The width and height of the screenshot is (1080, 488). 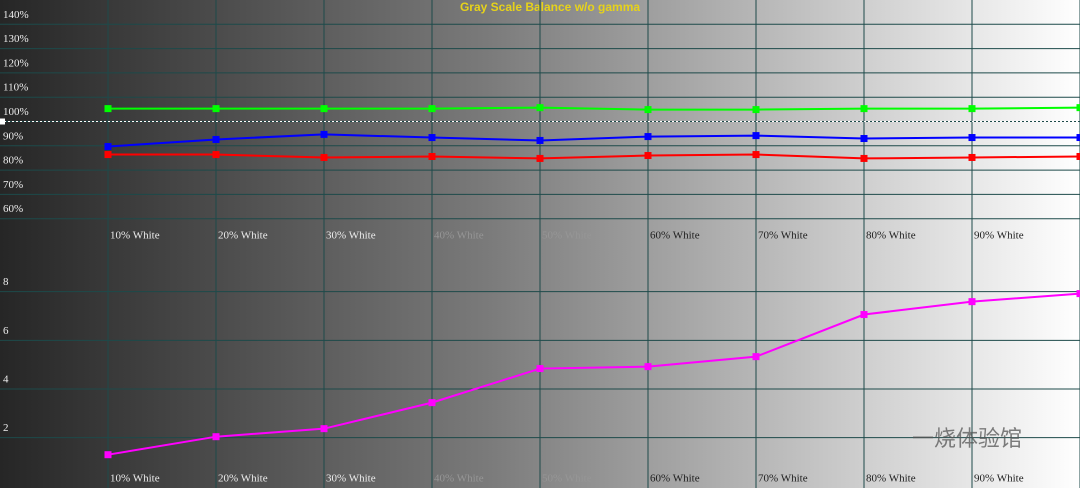 I want to click on y-tick-label: 110%, so click(x=15, y=88).